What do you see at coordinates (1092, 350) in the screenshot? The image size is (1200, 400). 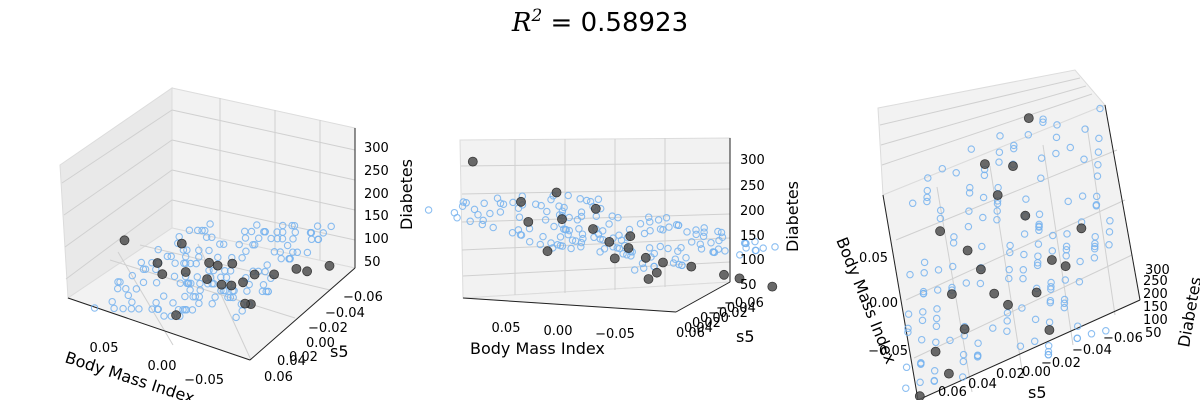 I see `panel-3-y-tick: −0.04` at bounding box center [1092, 350].